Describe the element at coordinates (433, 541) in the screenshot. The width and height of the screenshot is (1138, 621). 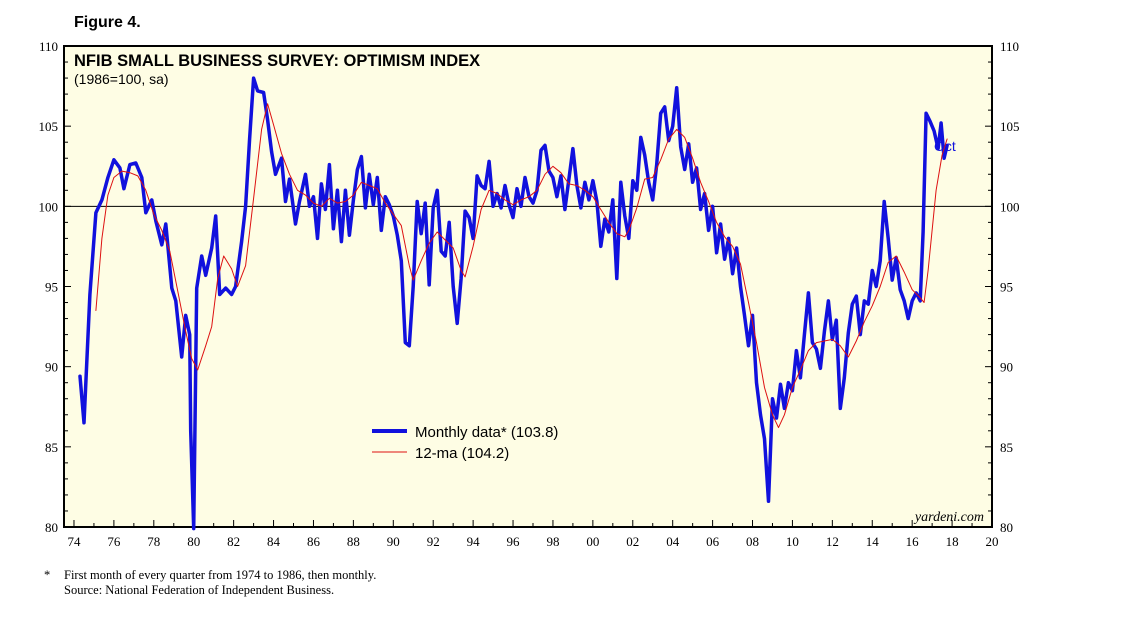
I see `x-tick-label: 92` at that location.